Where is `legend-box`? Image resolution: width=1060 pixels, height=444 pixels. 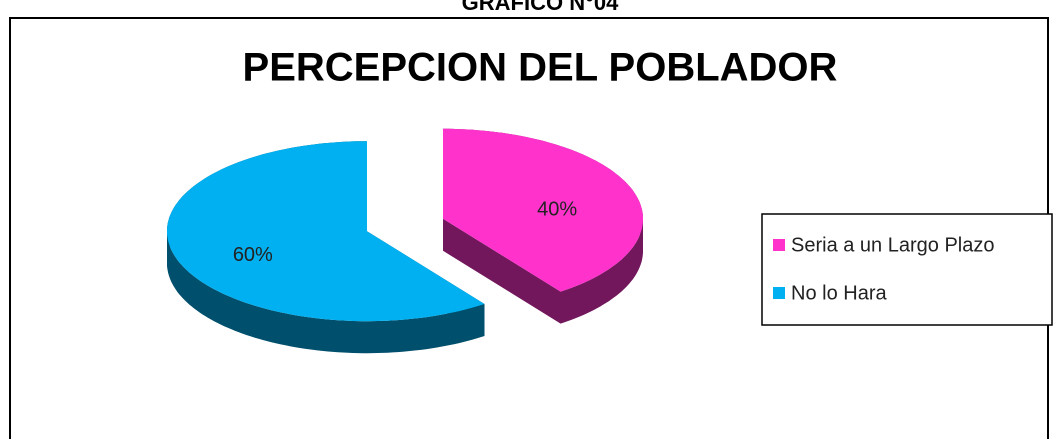
legend-box is located at coordinates (907, 269).